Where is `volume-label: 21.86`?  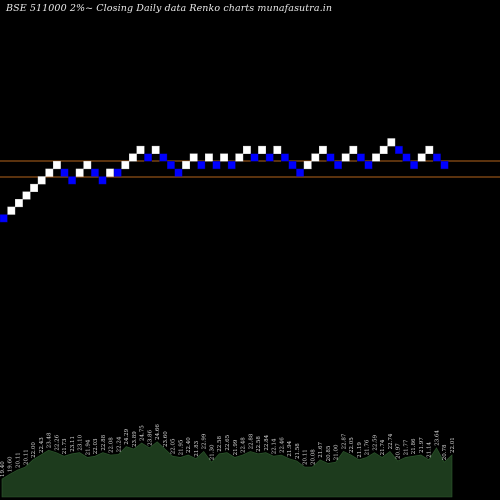
volume-label: 21.86 is located at coordinates (414, 446).